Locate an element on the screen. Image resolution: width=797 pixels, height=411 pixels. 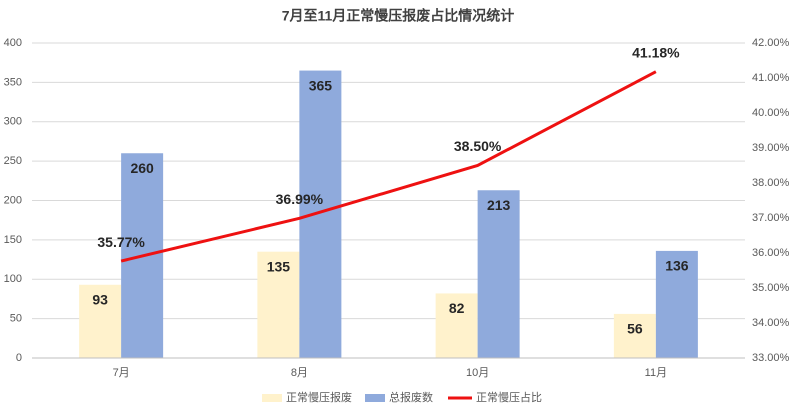
bar-label: 56 is located at coordinates (635, 329).